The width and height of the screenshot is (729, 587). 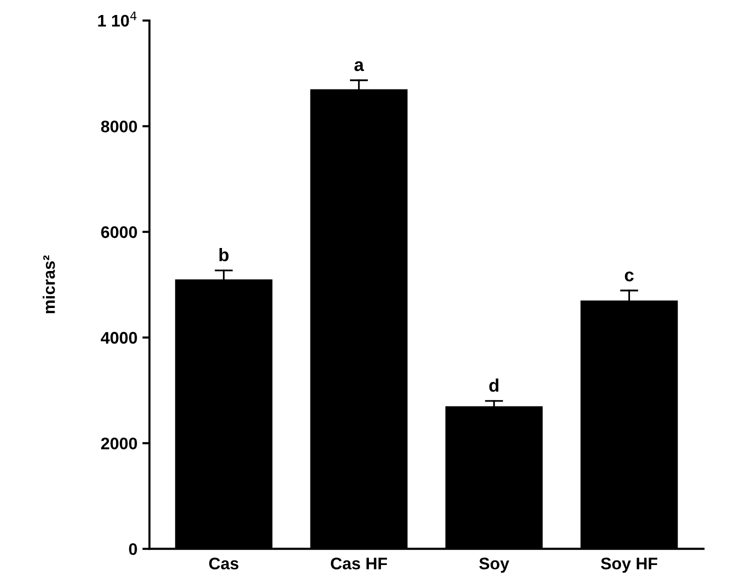 What do you see at coordinates (119, 444) in the screenshot?
I see `y-tick-label: 2000` at bounding box center [119, 444].